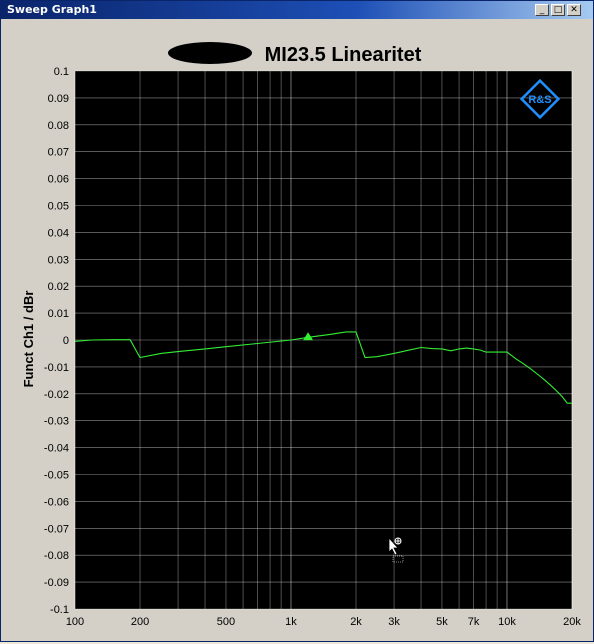 Image resolution: width=594 pixels, height=644 pixels. What do you see at coordinates (572, 622) in the screenshot?
I see `x-tick-label: 20k` at bounding box center [572, 622].